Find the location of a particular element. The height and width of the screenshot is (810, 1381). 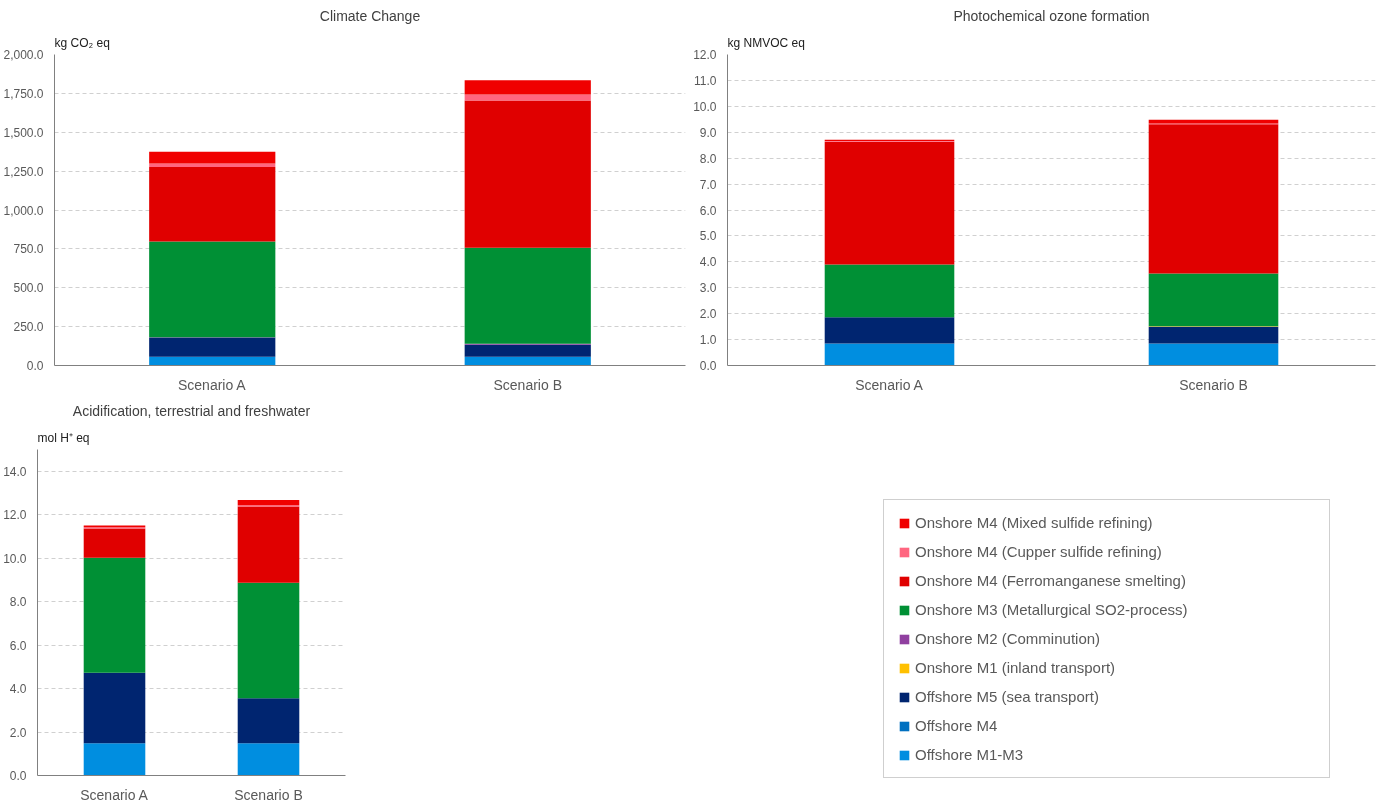

y-axis-title: kg NMVOC eq is located at coordinates (766, 42).